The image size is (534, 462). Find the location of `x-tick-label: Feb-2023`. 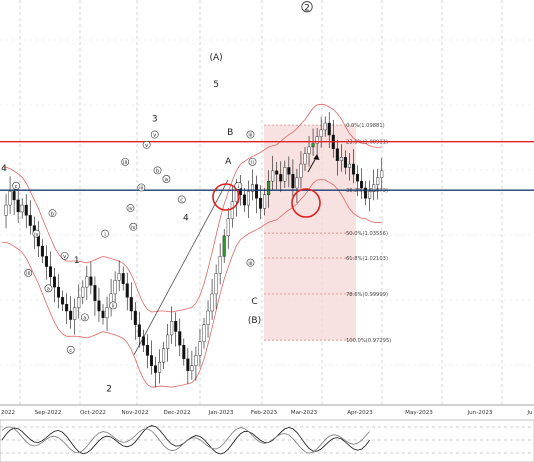

x-tick-label: Feb-2023 is located at coordinates (264, 413).